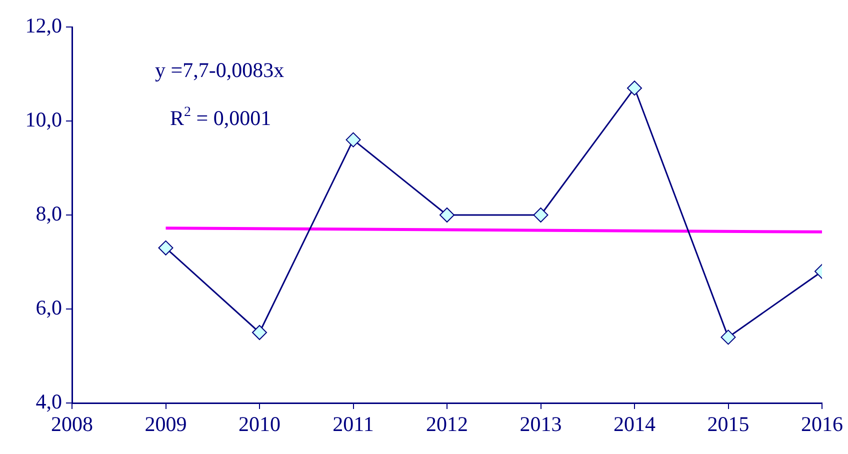 The image size is (848, 454). What do you see at coordinates (353, 424) in the screenshot?
I see `x-tick-label: 2011` at bounding box center [353, 424].